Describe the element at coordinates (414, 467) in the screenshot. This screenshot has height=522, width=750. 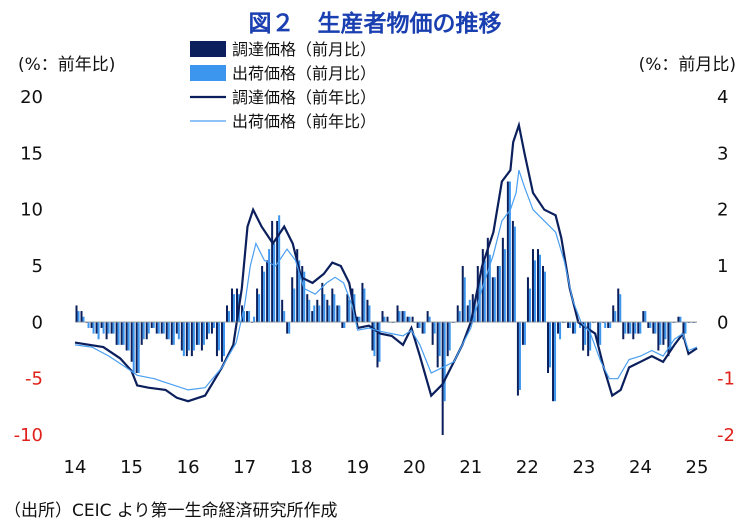
I see `x-tick-label: 20` at that location.